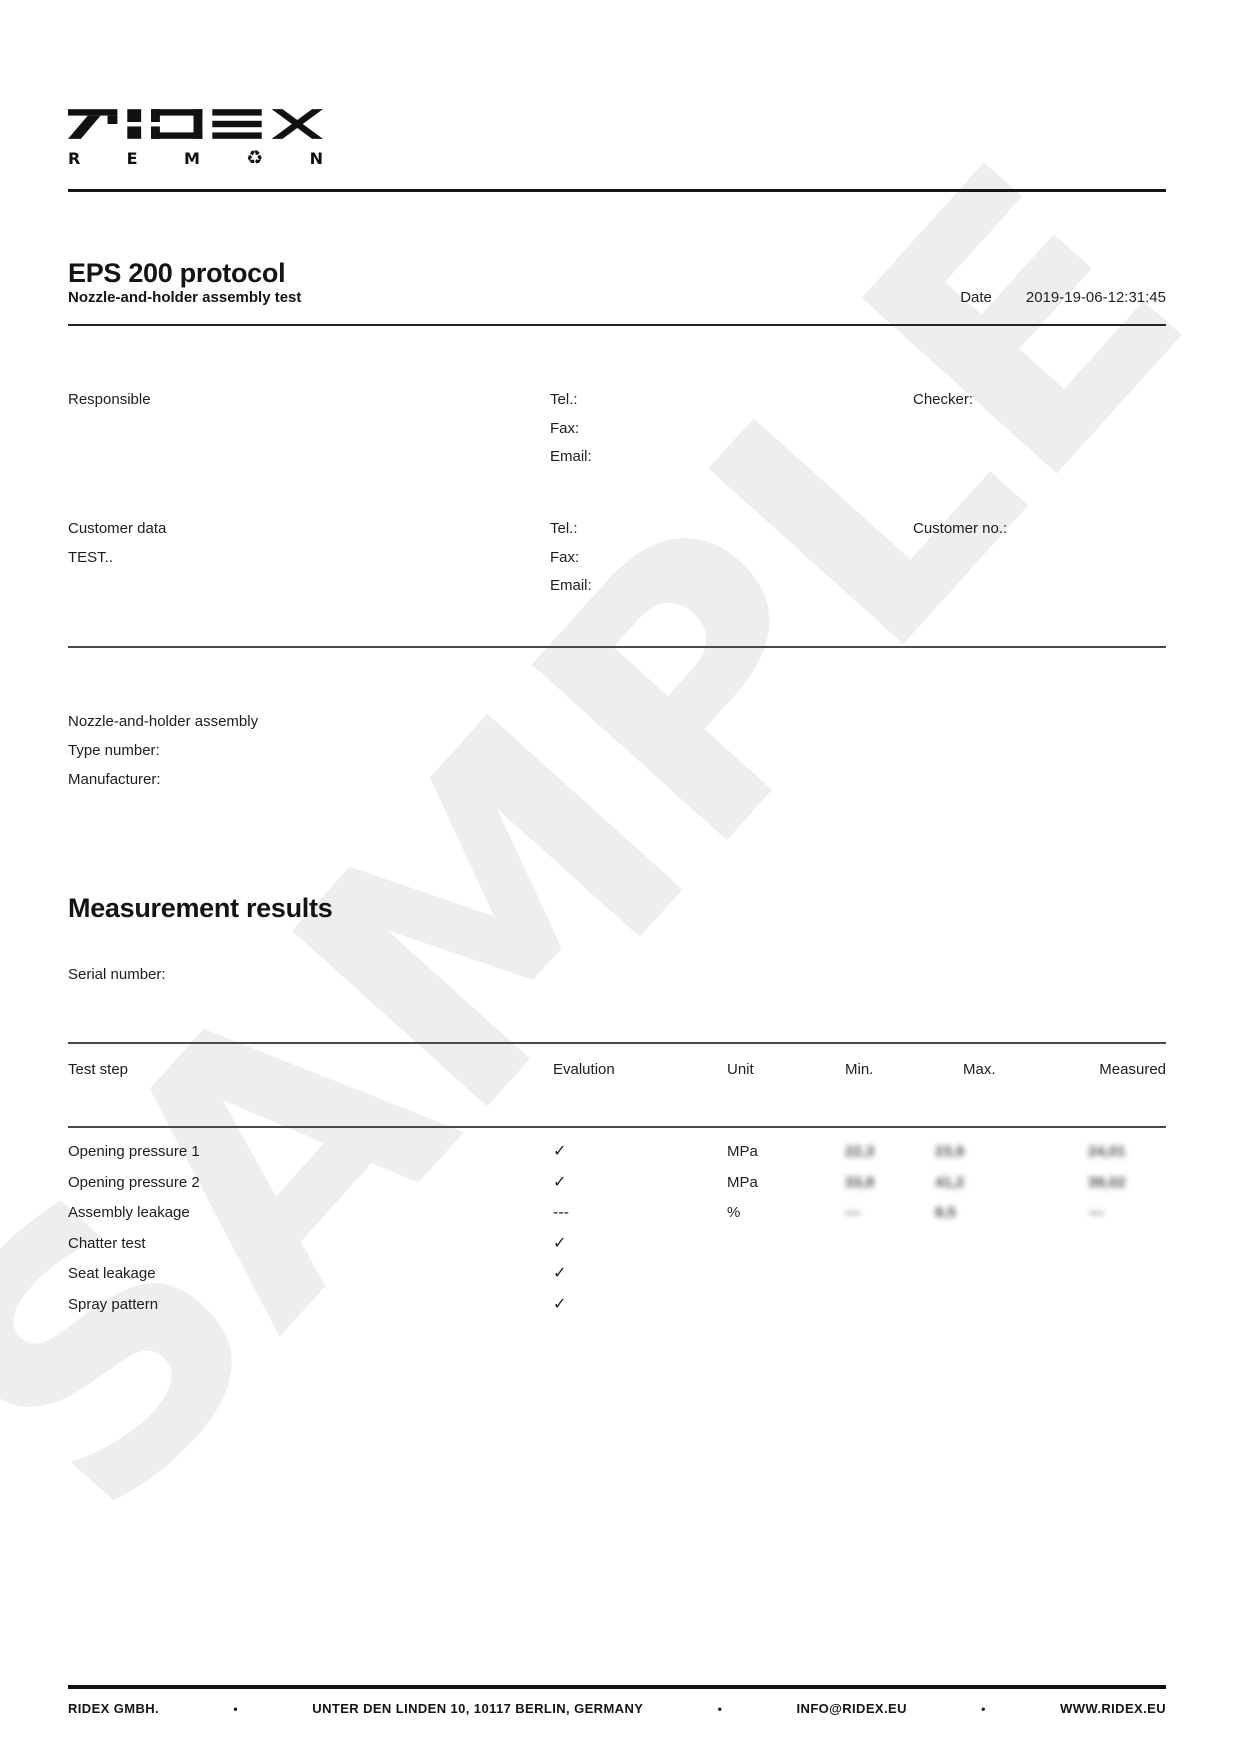 The image size is (1240, 1755). What do you see at coordinates (74, 158) in the screenshot?
I see `reman-letter: R` at bounding box center [74, 158].